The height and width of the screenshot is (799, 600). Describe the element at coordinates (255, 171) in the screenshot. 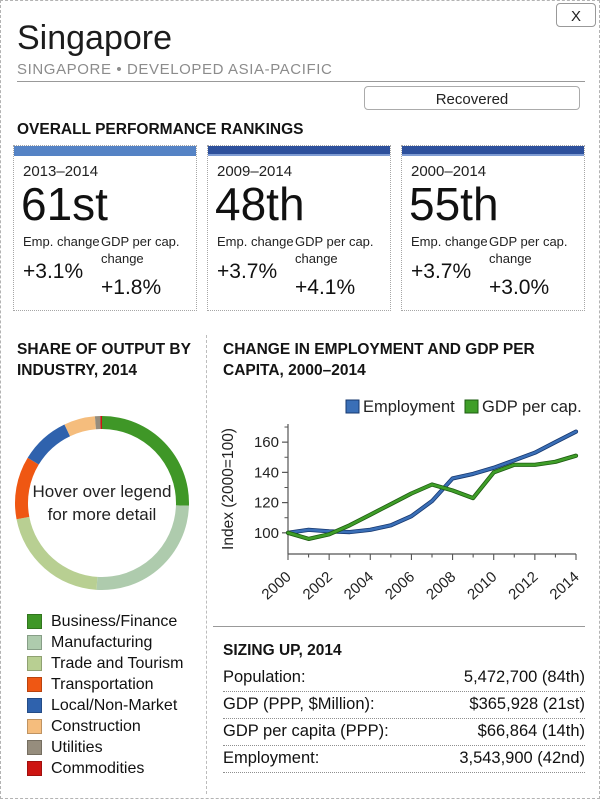

I see `card-period: 2009–2014` at that location.